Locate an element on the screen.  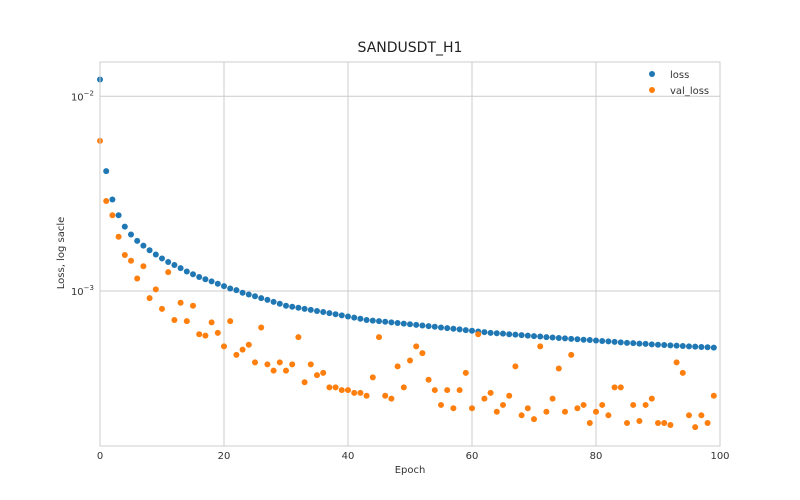
x-tick-label: 20 is located at coordinates (224, 456).